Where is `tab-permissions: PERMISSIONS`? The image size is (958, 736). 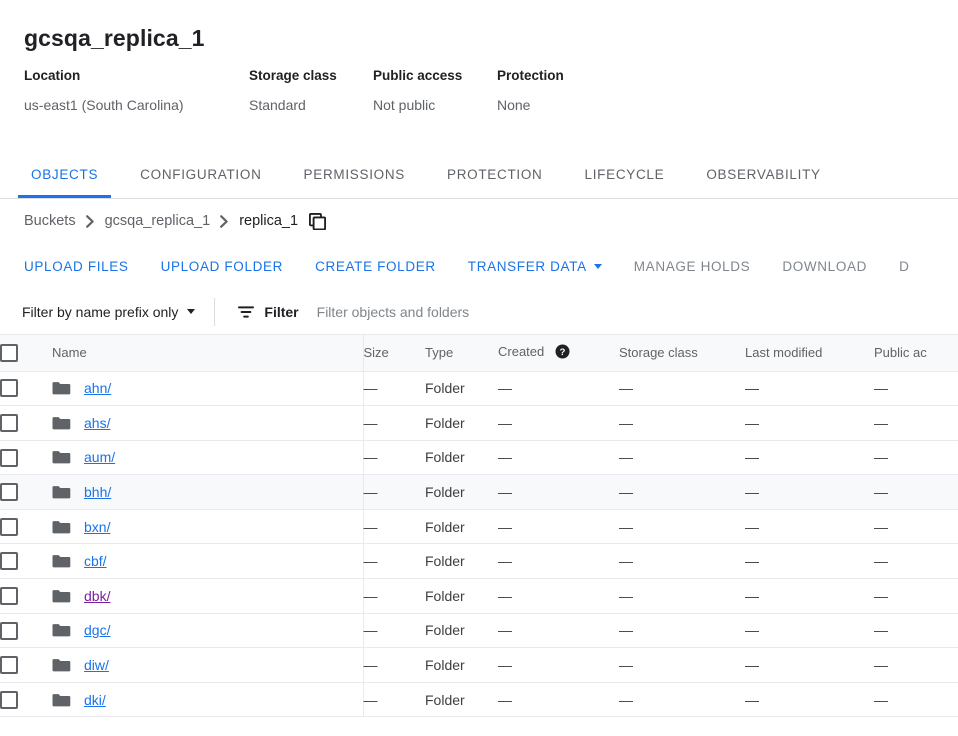
tab-permissions: PERMISSIONS is located at coordinates (354, 174).